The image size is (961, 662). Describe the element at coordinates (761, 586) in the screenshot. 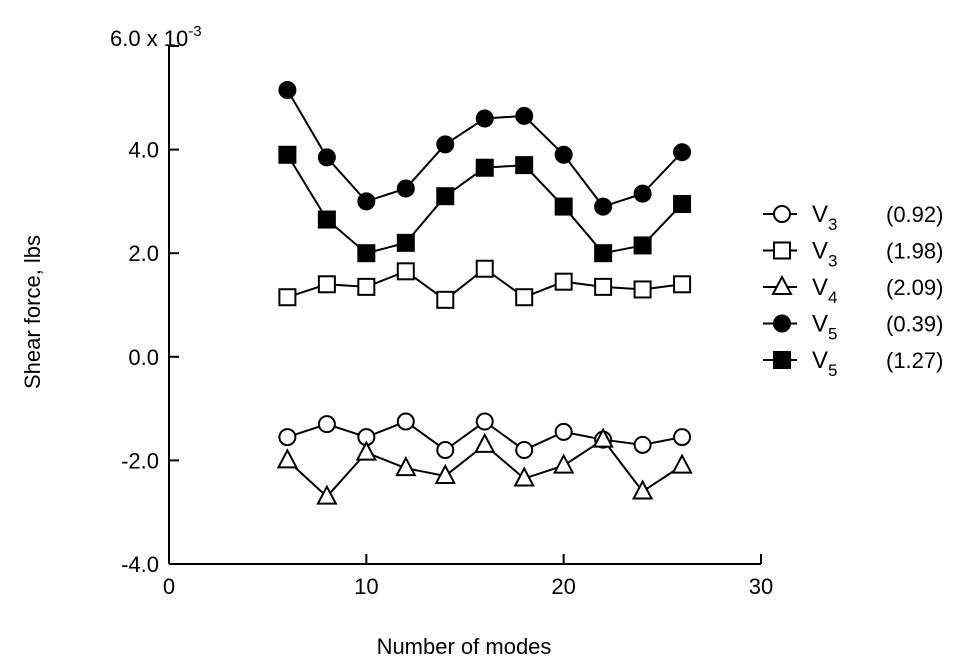

I see `x-tick-label: 30` at that location.